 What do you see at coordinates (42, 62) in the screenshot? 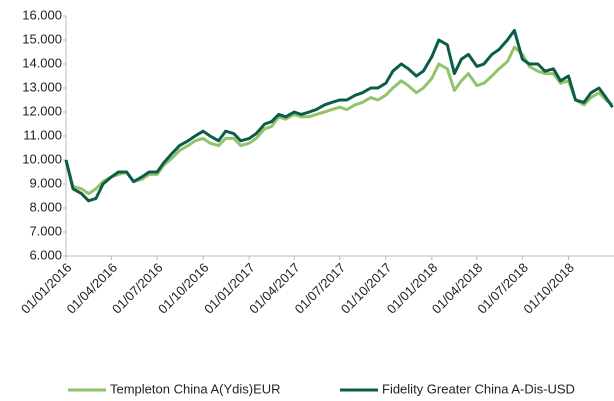
I see `y-tick-label: 14.000` at bounding box center [42, 62].